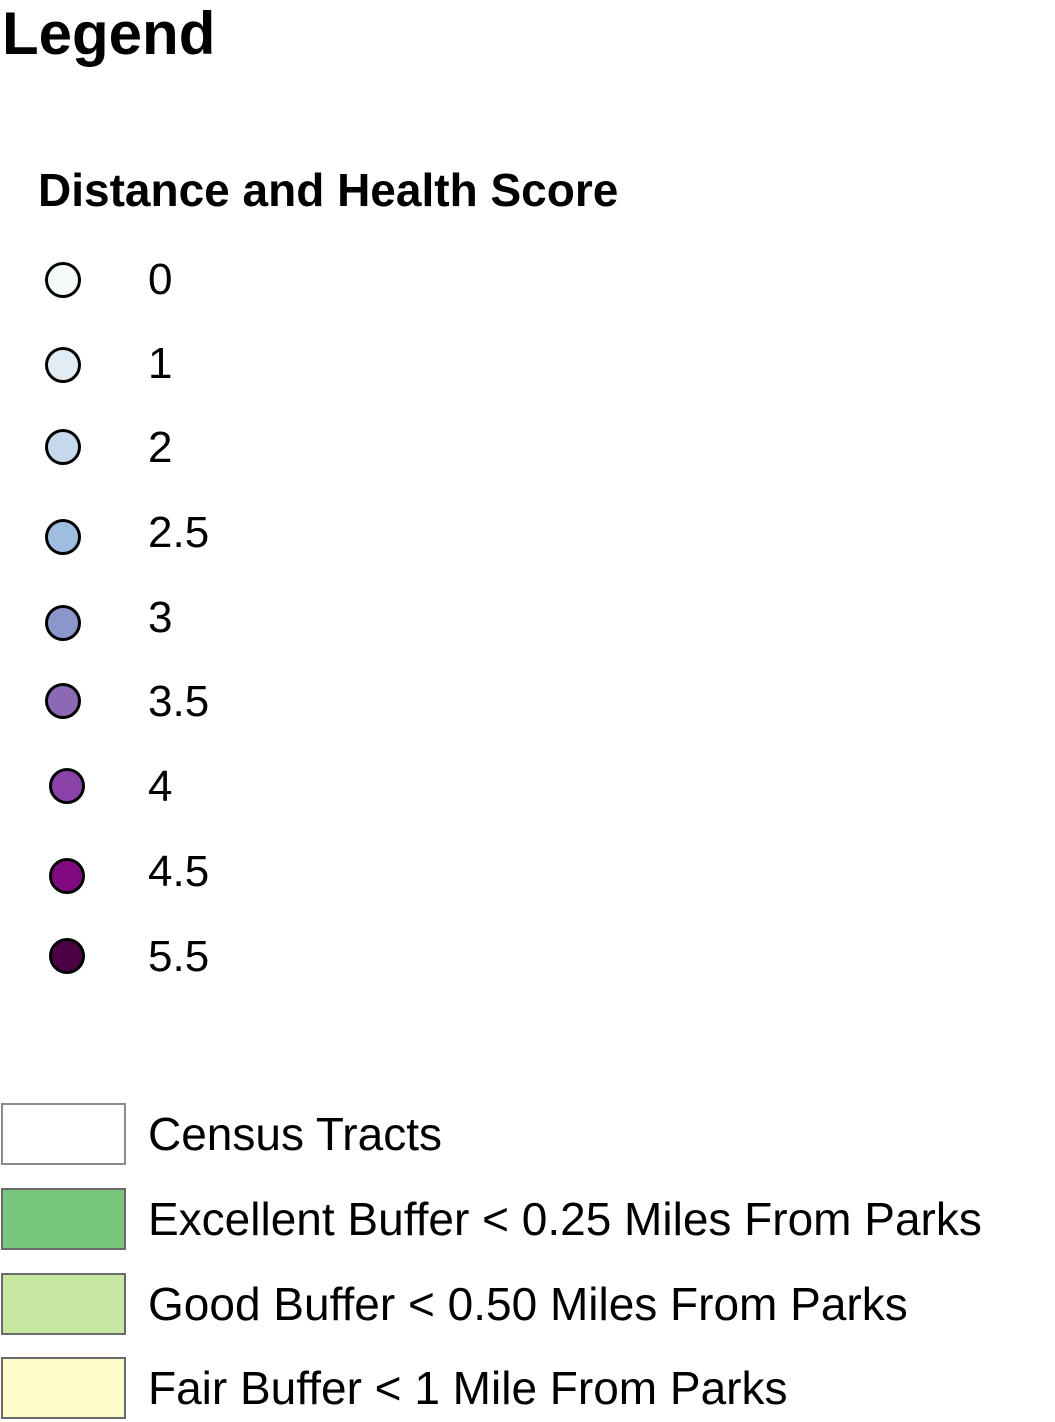 The image size is (1055, 1422). What do you see at coordinates (160, 279) in the screenshot?
I see `score-label: 0` at bounding box center [160, 279].